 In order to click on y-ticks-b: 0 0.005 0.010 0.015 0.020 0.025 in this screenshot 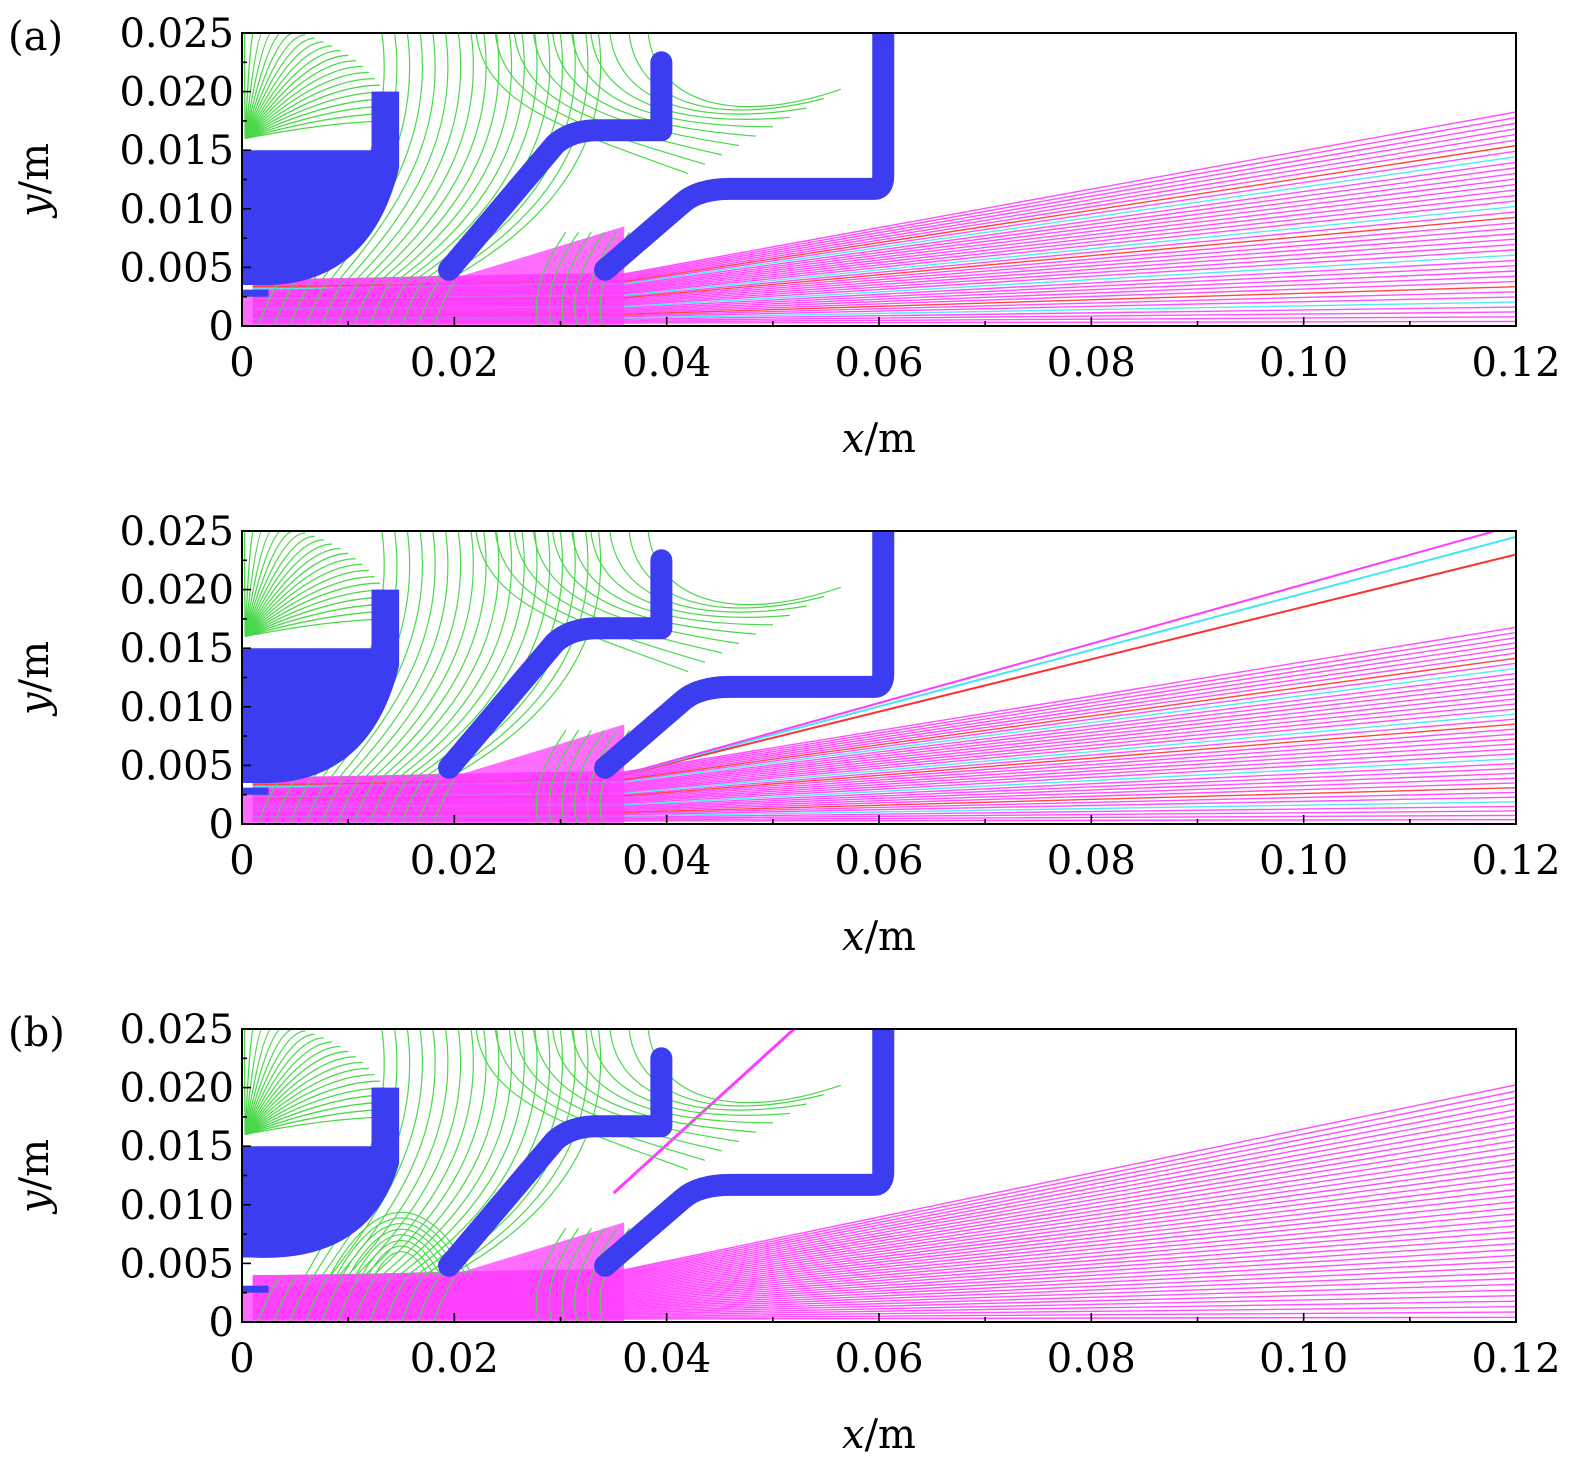, I will do `click(185, 1176)`.